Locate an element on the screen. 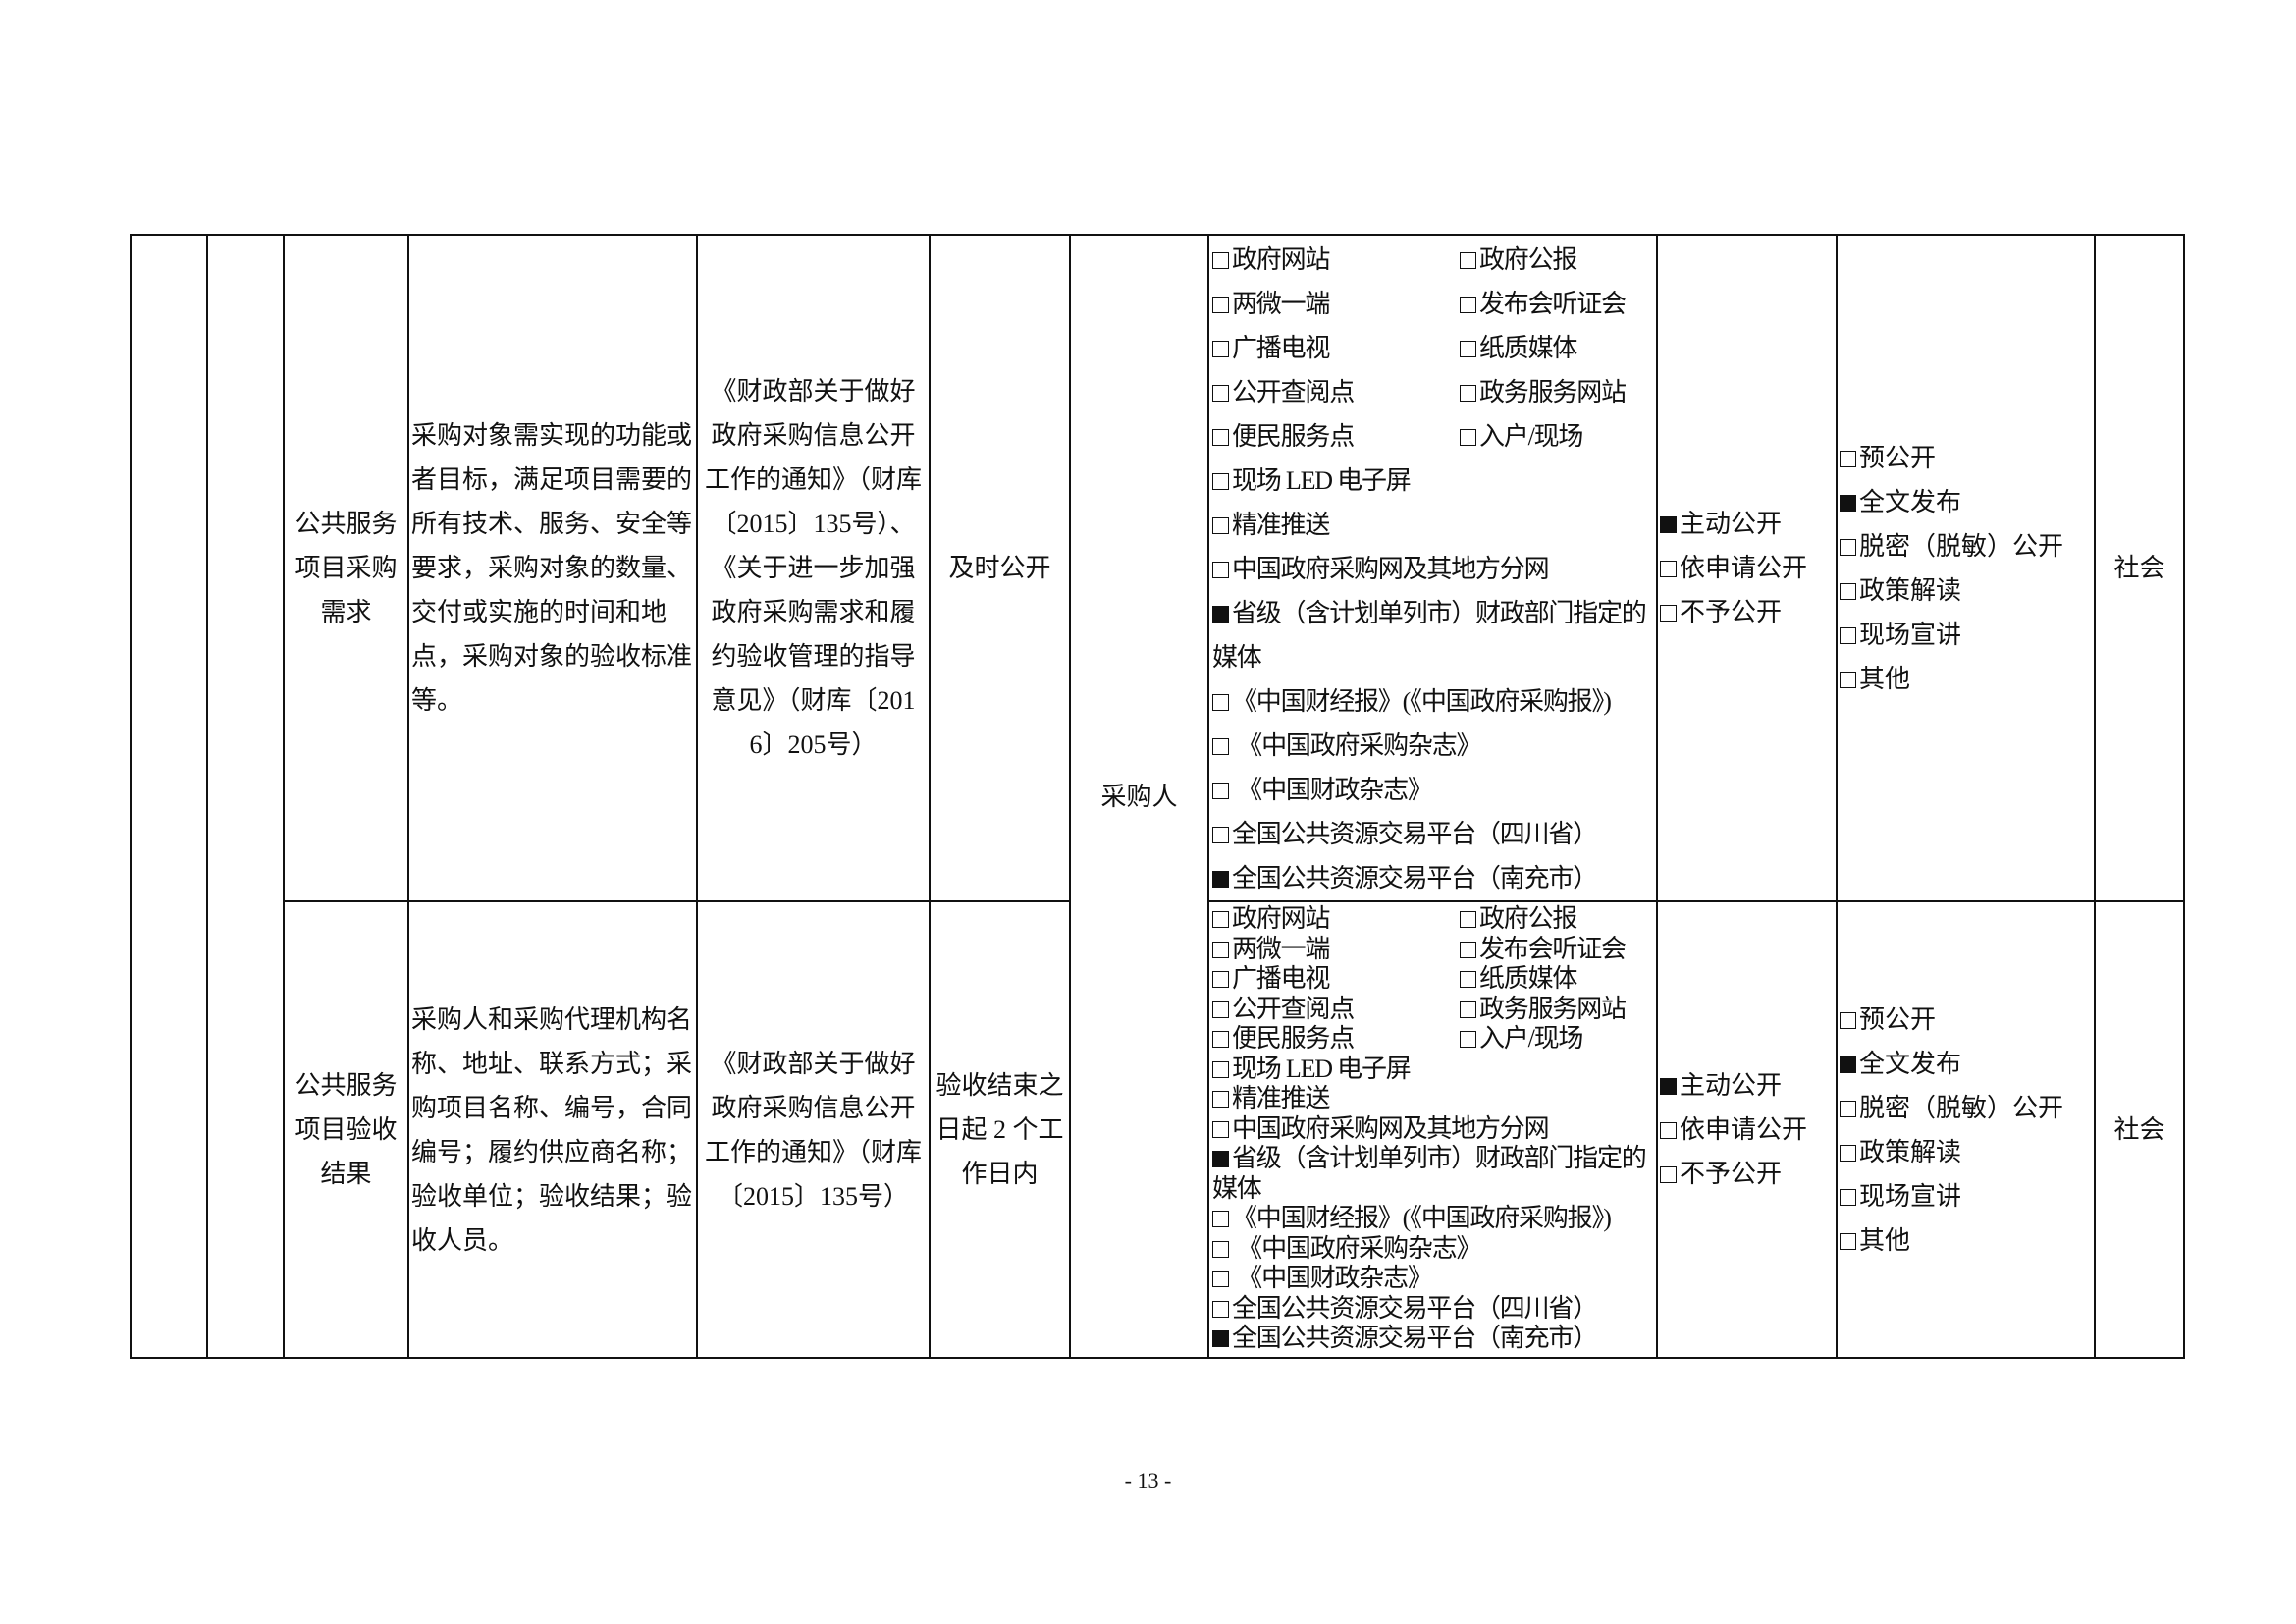 This screenshot has width=2296, height=1624. mode-cell: 主动公开 依申请公开 不予公开 is located at coordinates (1747, 568).